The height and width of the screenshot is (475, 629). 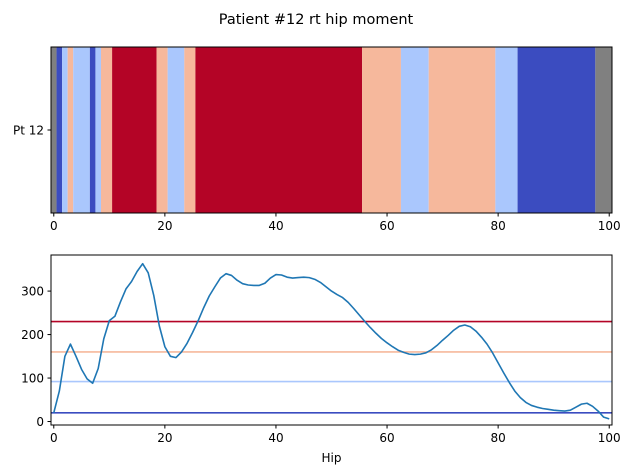 I want to click on y-tick-label: 200, so click(x=32, y=335).